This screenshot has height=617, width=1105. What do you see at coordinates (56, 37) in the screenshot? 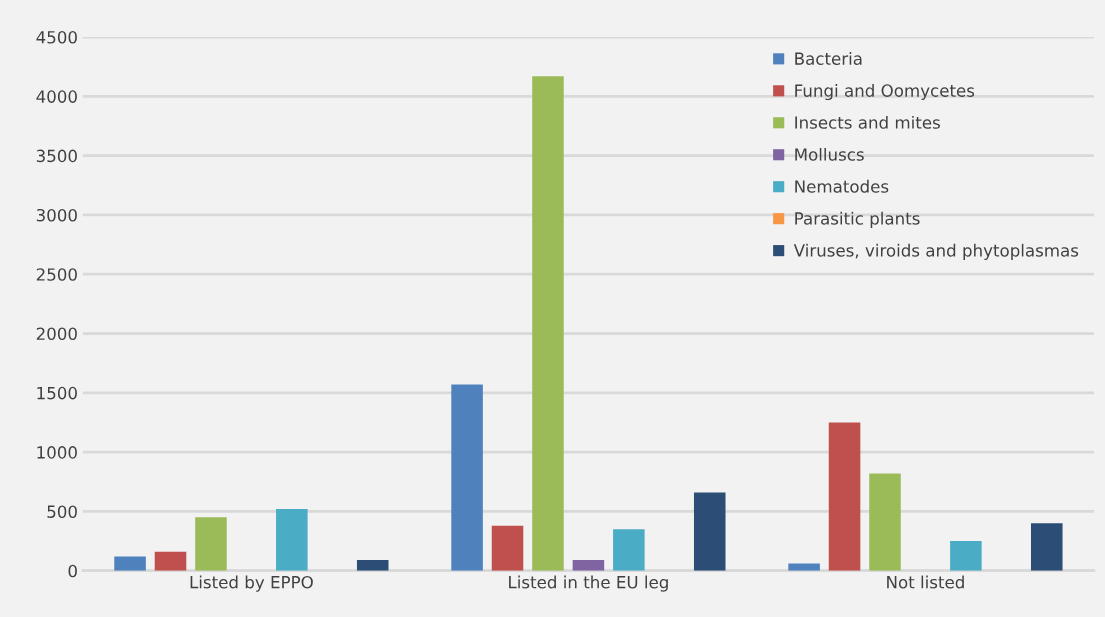
I see `y-tick-label: 4500` at bounding box center [56, 37].